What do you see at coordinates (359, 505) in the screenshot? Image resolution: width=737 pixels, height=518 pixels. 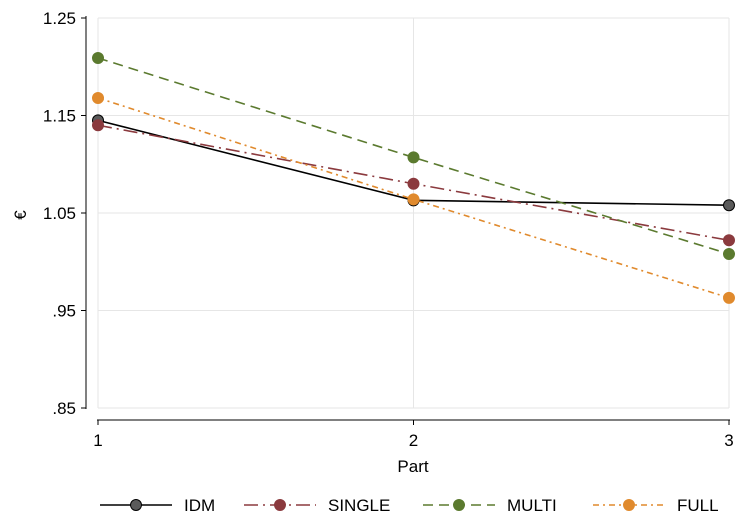 I see `legend-label-single: SINGLE` at bounding box center [359, 505].